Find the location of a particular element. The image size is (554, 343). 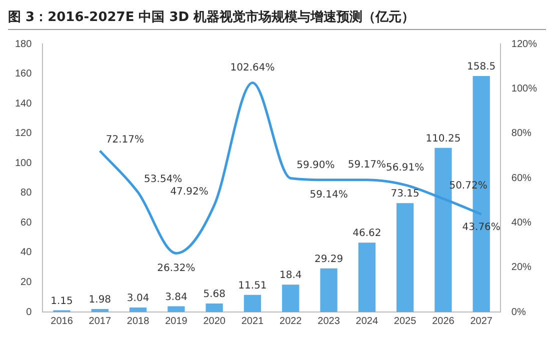

data-label: 59.17% is located at coordinates (367, 164).